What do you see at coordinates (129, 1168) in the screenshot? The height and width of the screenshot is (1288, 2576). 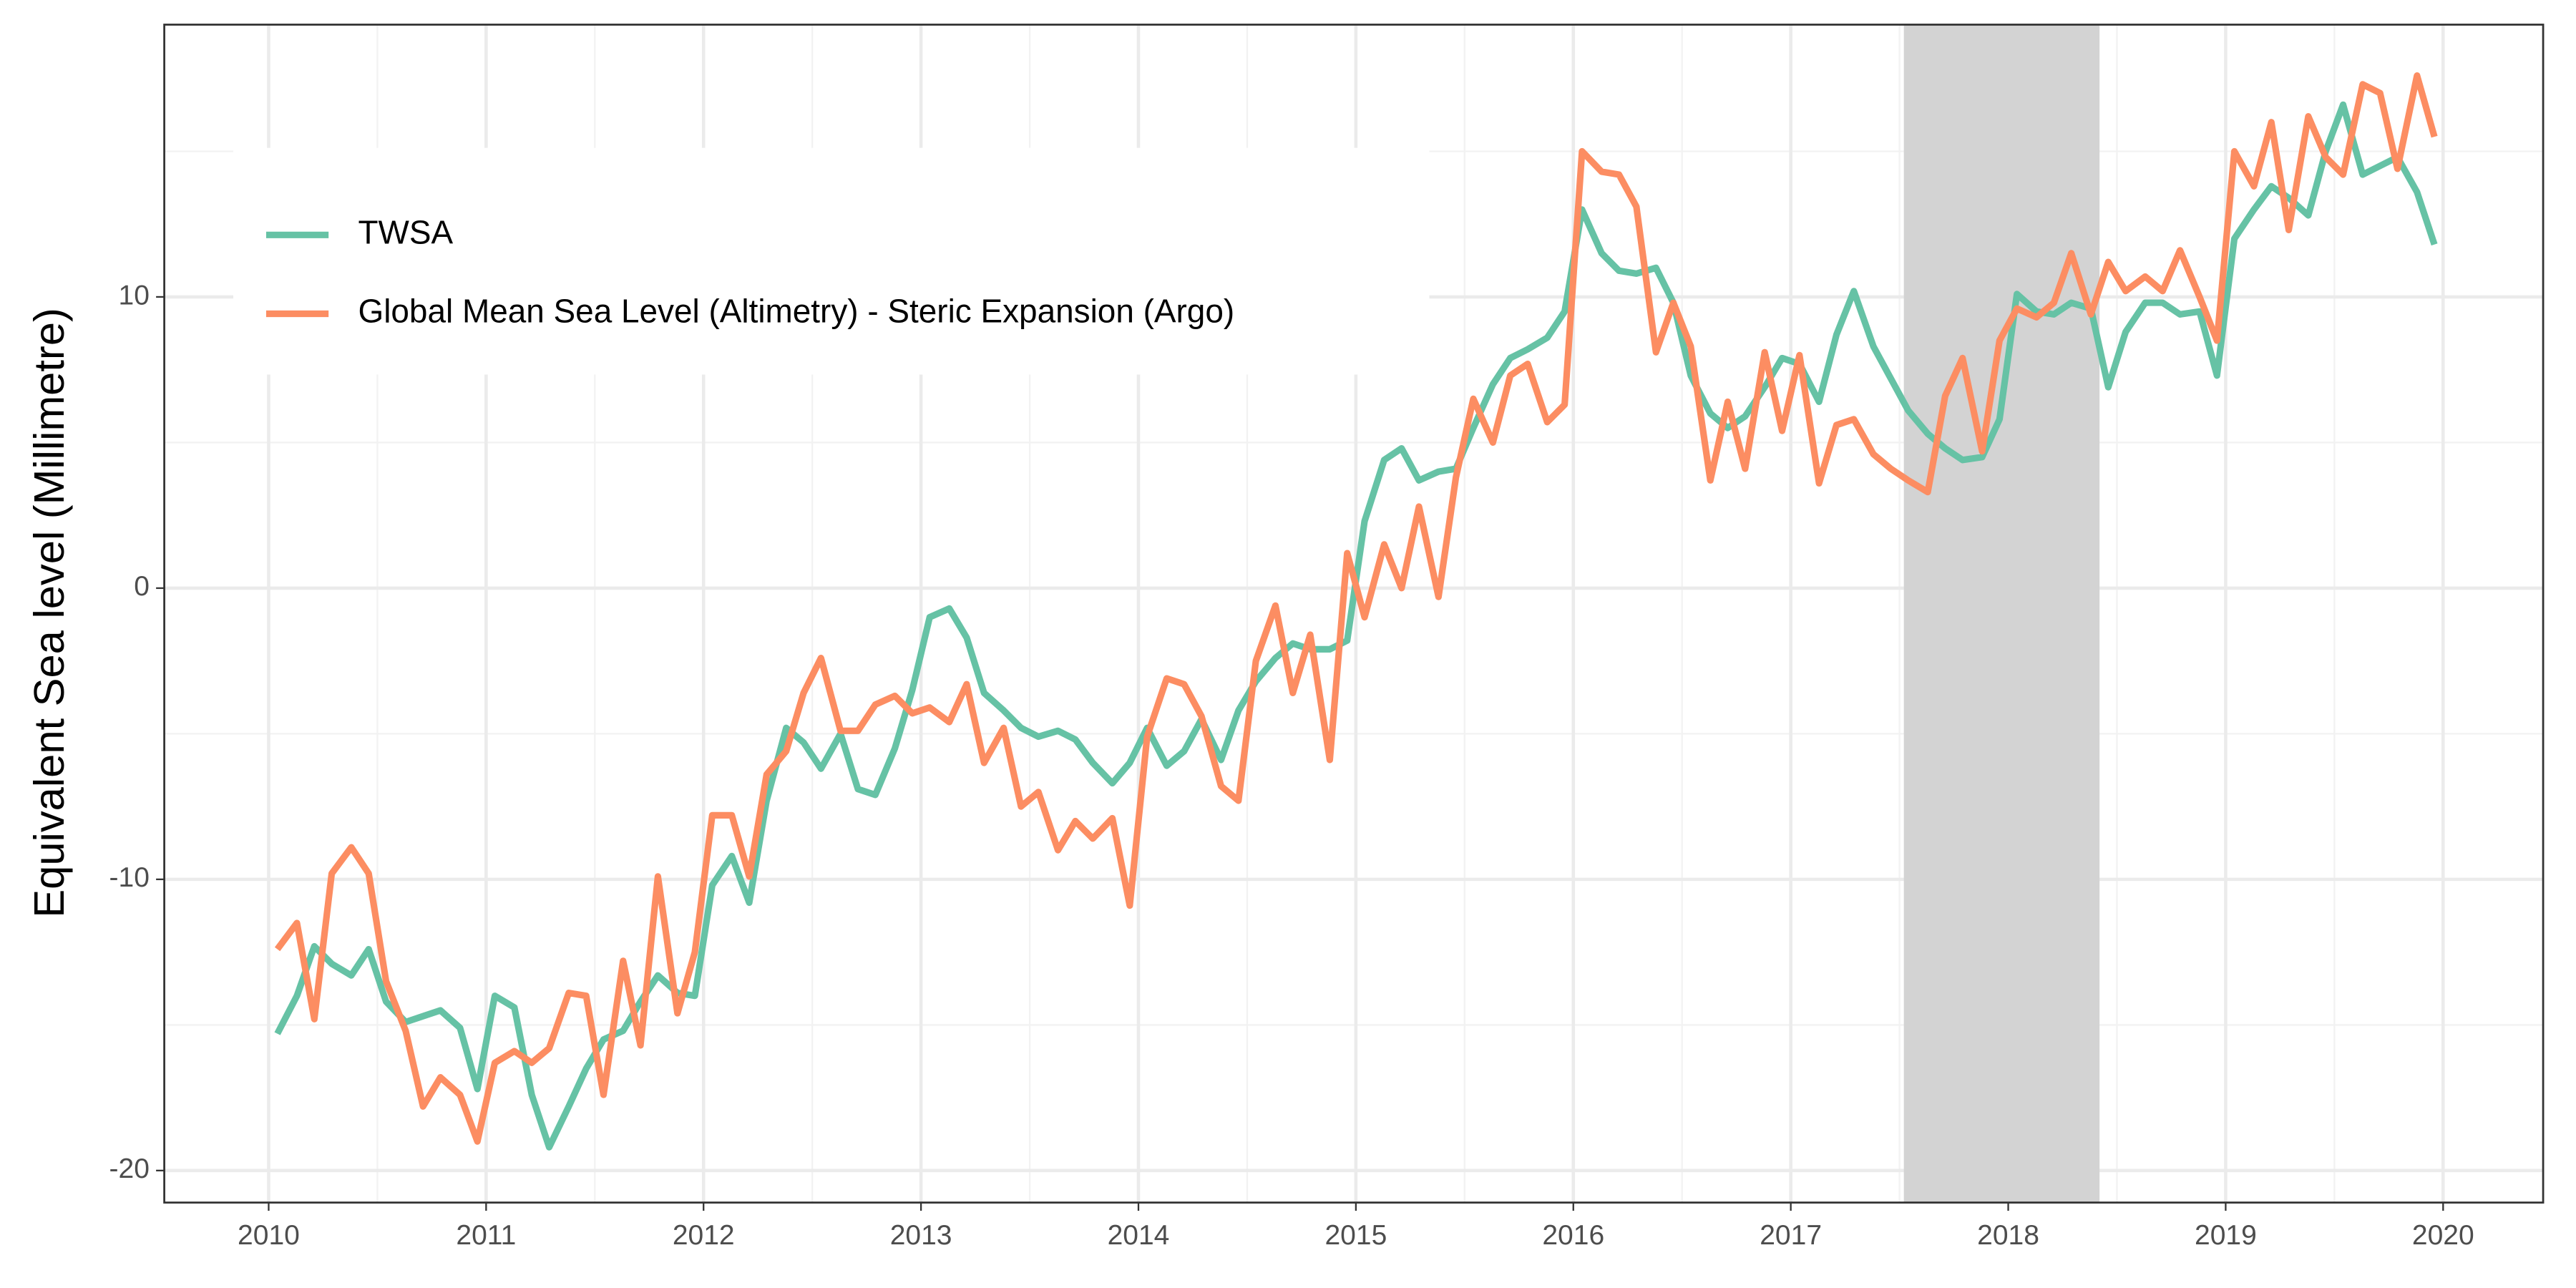 I see `y-tick-label: -20` at bounding box center [129, 1168].